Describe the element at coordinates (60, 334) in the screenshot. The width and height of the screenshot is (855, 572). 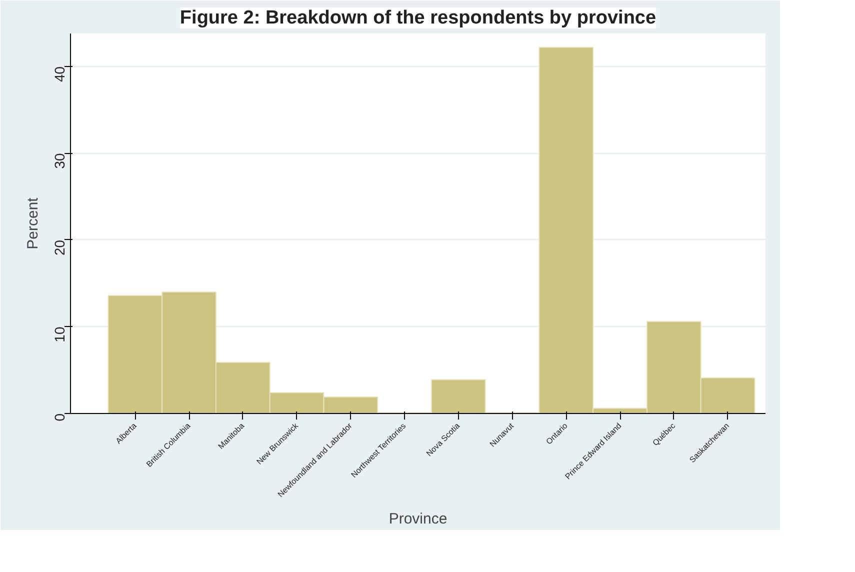
I see `y-tick-label: 10` at that location.